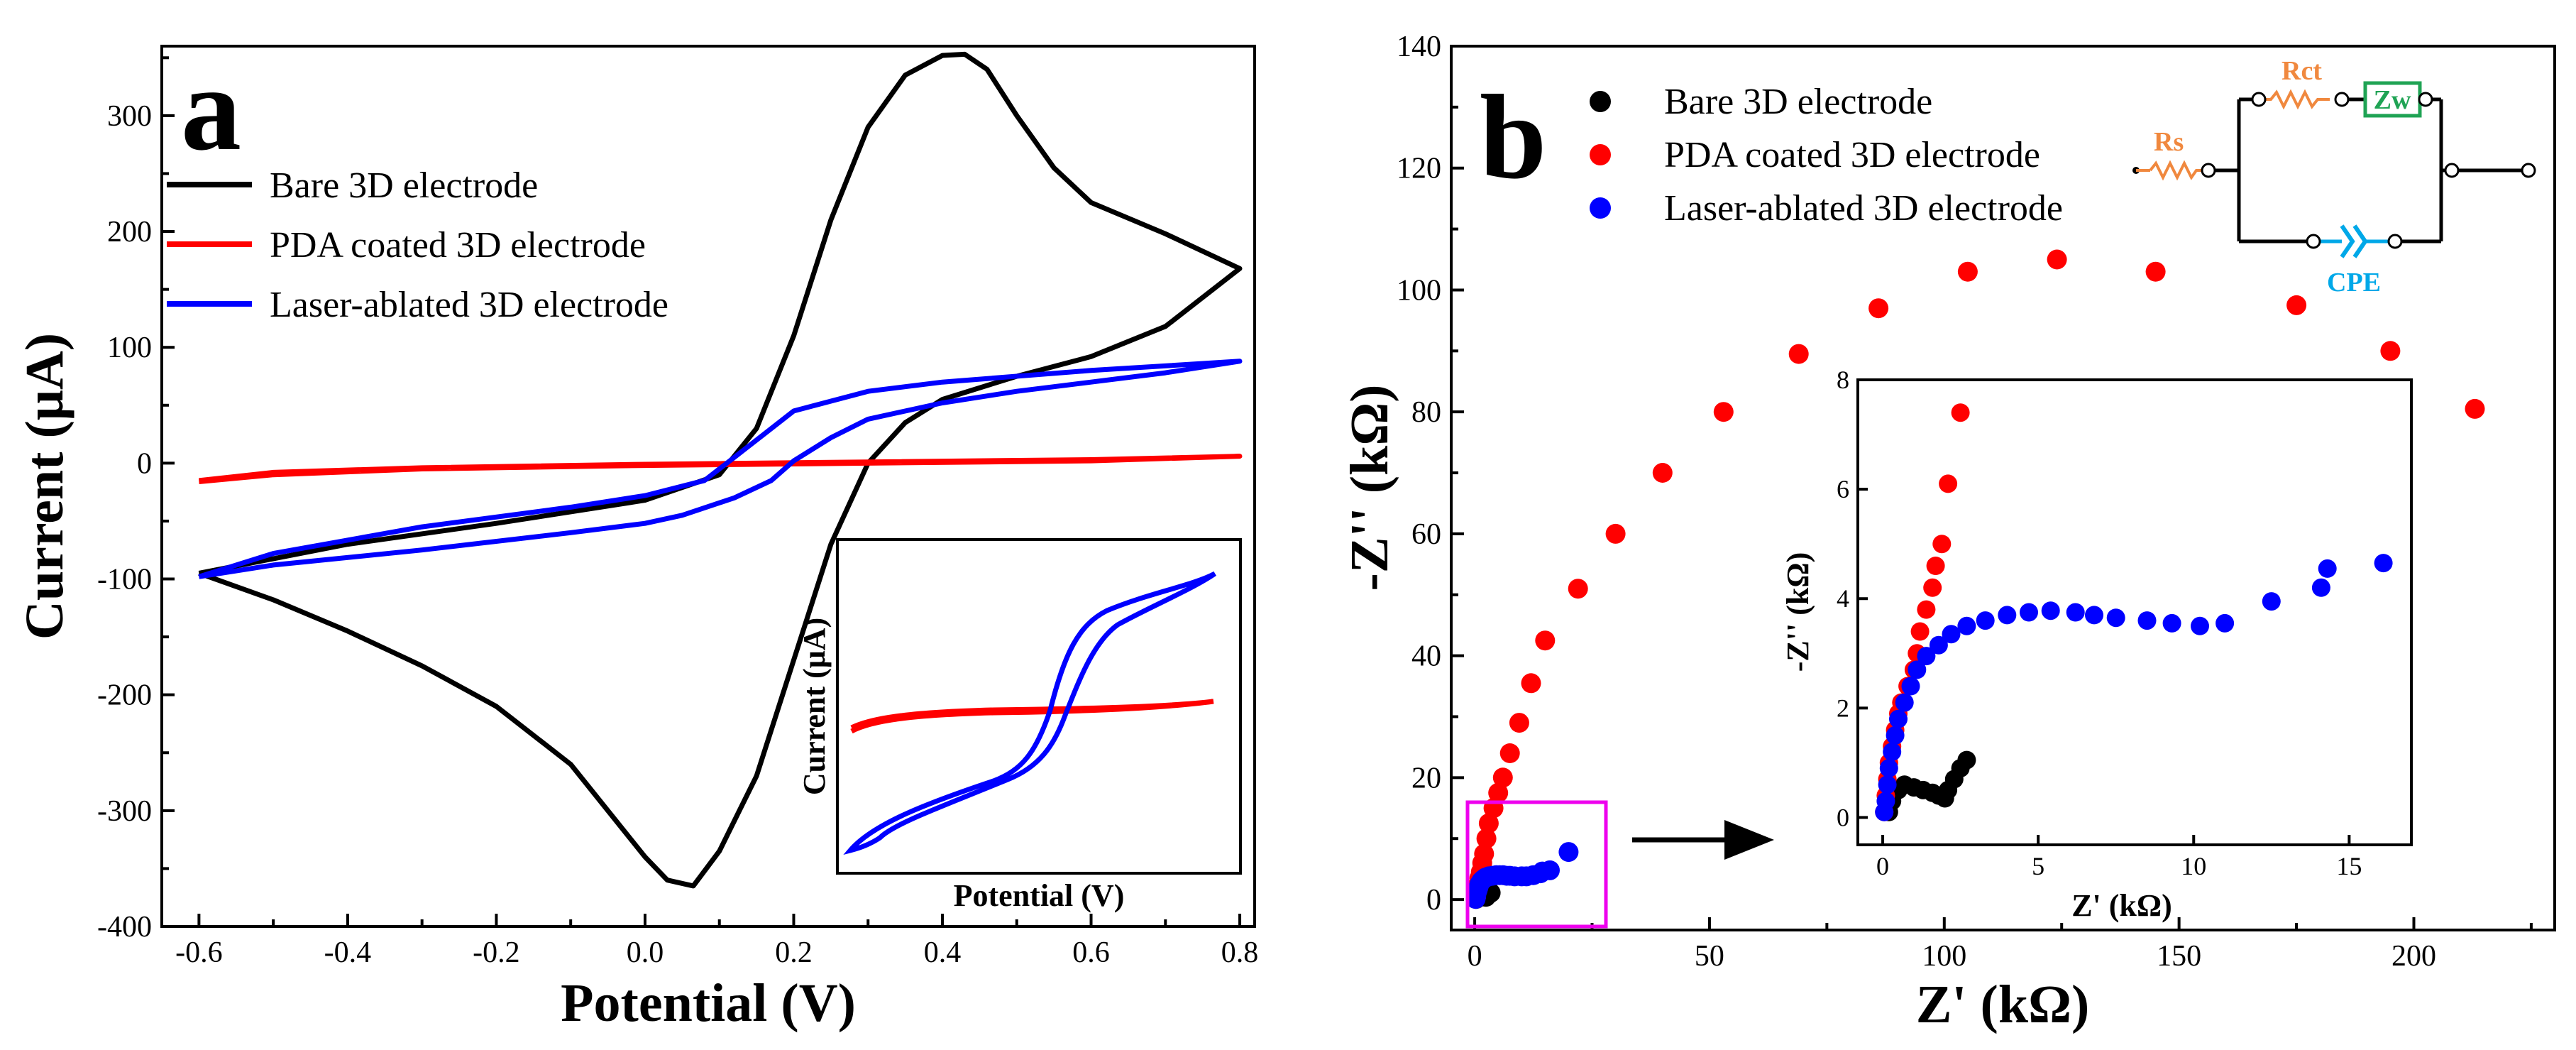 The image size is (2576, 1050). What do you see at coordinates (1039, 895) in the screenshot?
I see `panel-a-inset-x-title: Potential (V)` at bounding box center [1039, 895].